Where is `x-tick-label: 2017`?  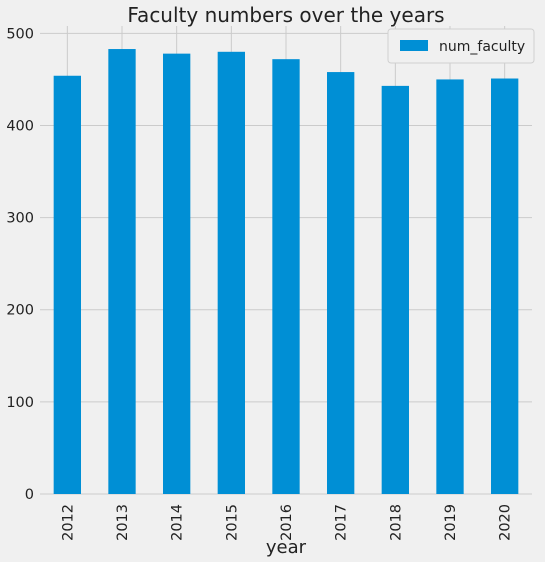
x-tick-label: 2017 is located at coordinates (342, 522).